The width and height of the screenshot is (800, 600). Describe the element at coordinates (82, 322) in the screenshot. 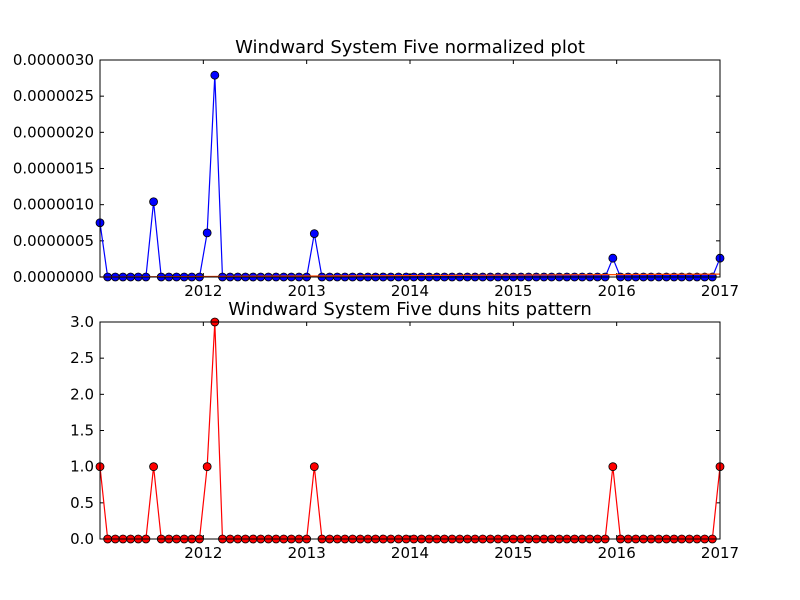

I see `y-tick-label: 3.0` at that location.